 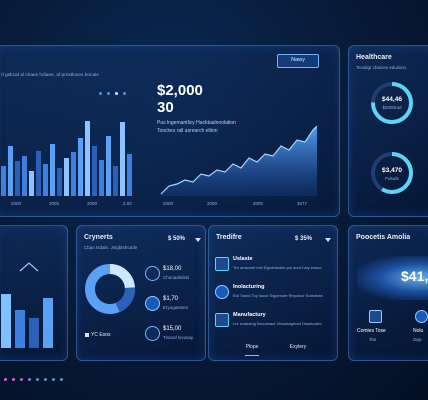 I want to click on cryptos-badge: $ 50%, so click(x=177, y=239).